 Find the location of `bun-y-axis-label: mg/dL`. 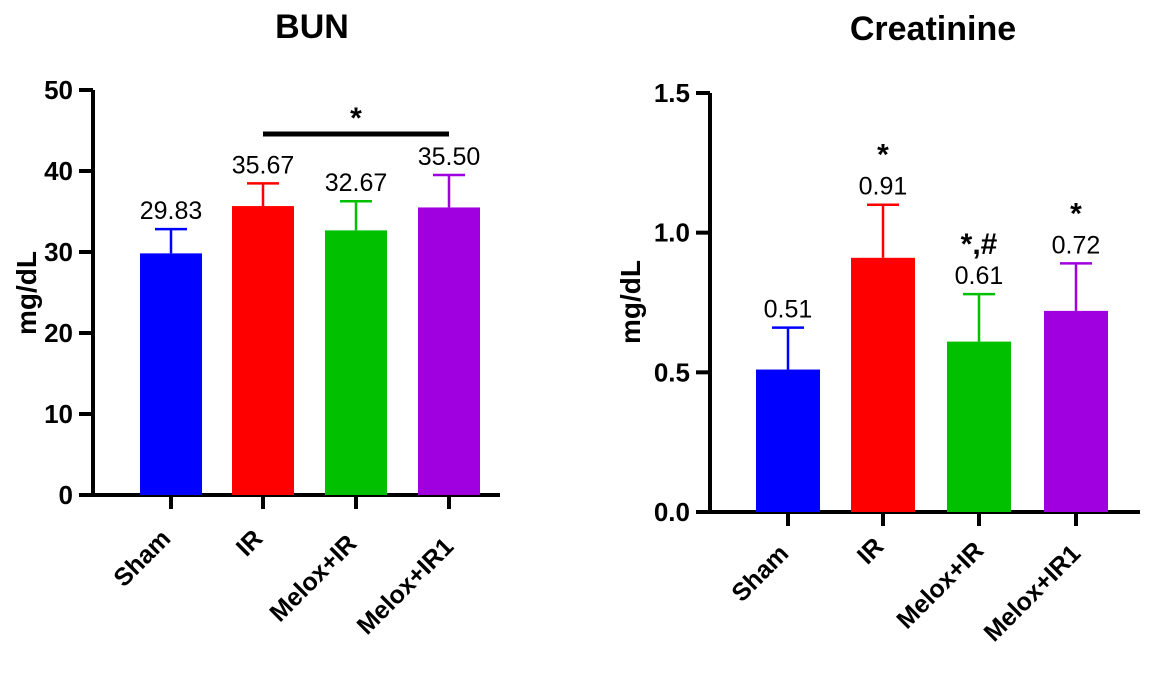

bun-y-axis-label: mg/dL is located at coordinates (26, 293).